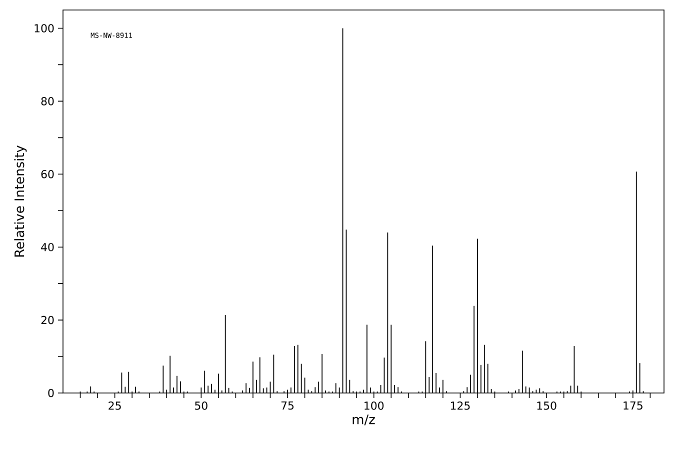 This screenshot has height=455, width=676. Describe the element at coordinates (633, 406) in the screenshot. I see `x-tick-label: 175` at that location.